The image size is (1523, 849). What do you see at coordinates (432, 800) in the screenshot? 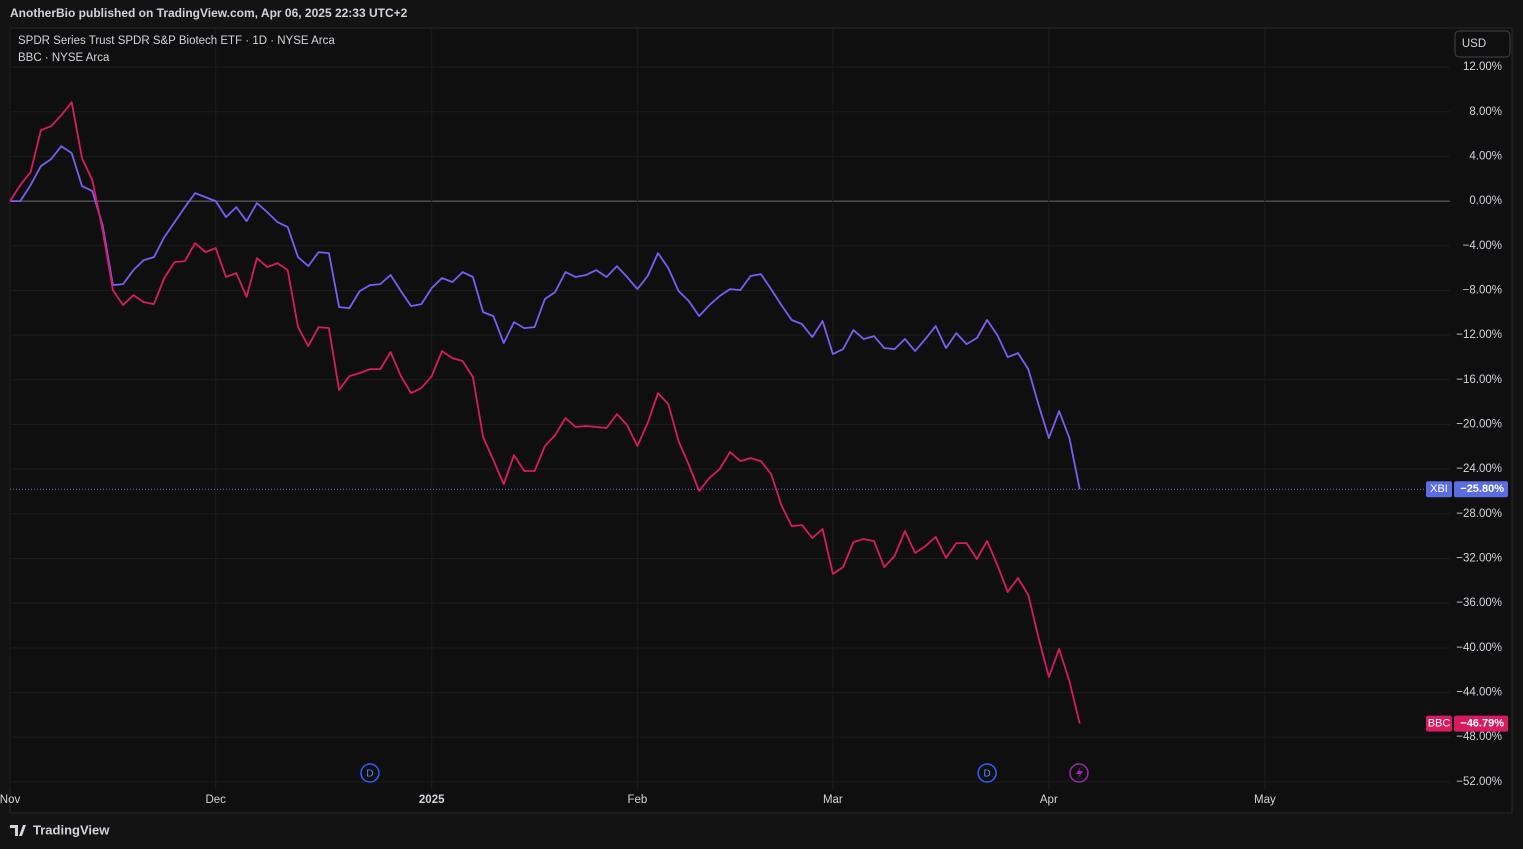
I see `x-tick-label: 2025` at bounding box center [432, 800].